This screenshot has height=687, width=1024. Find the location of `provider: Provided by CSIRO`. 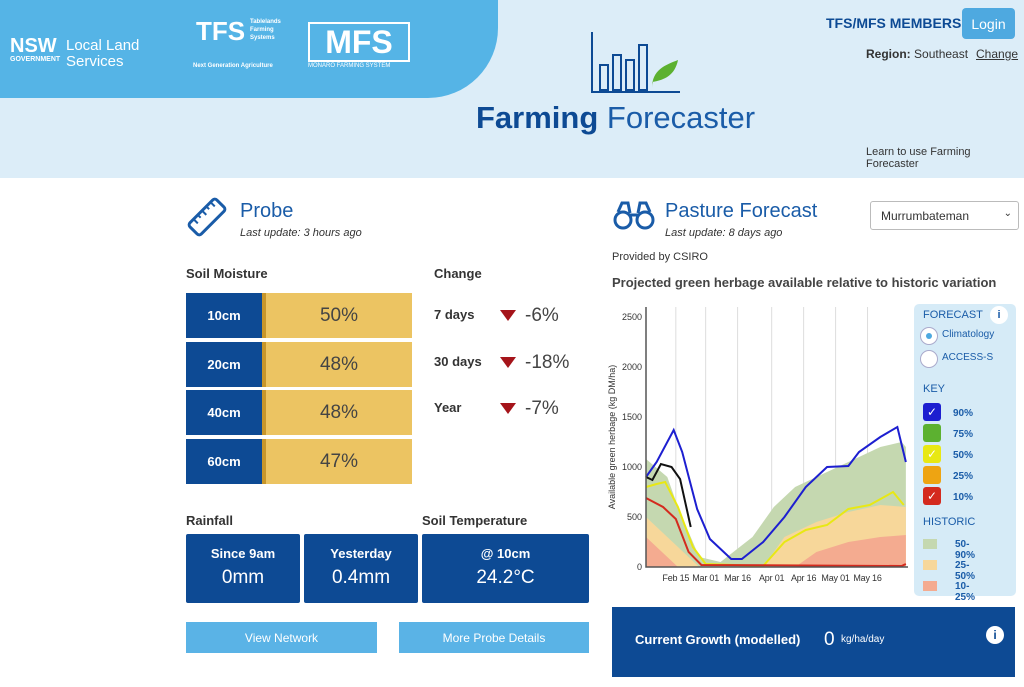

provider: Provided by CSIRO is located at coordinates (660, 257).